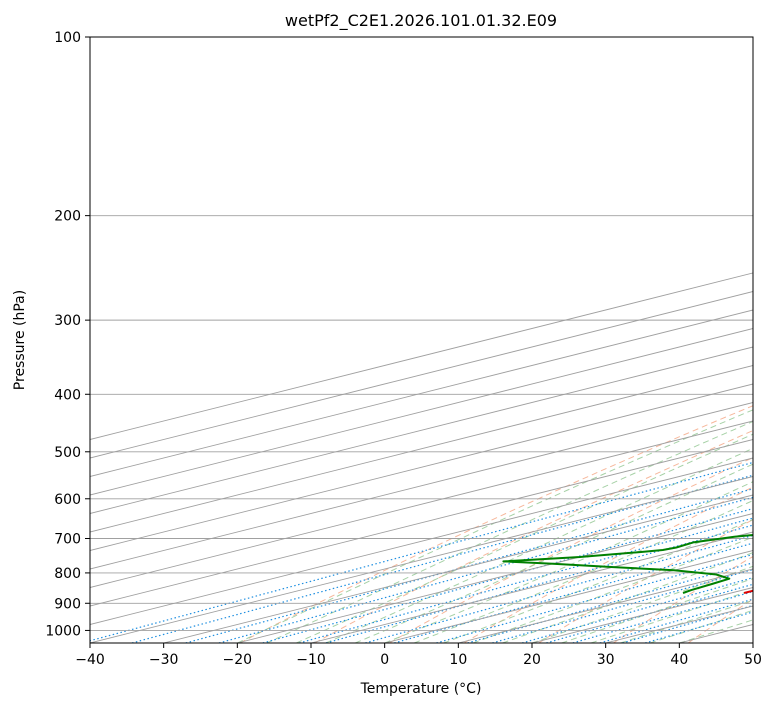  What do you see at coordinates (748, 591) in the screenshot?
I see `temperature-profile` at bounding box center [748, 591].